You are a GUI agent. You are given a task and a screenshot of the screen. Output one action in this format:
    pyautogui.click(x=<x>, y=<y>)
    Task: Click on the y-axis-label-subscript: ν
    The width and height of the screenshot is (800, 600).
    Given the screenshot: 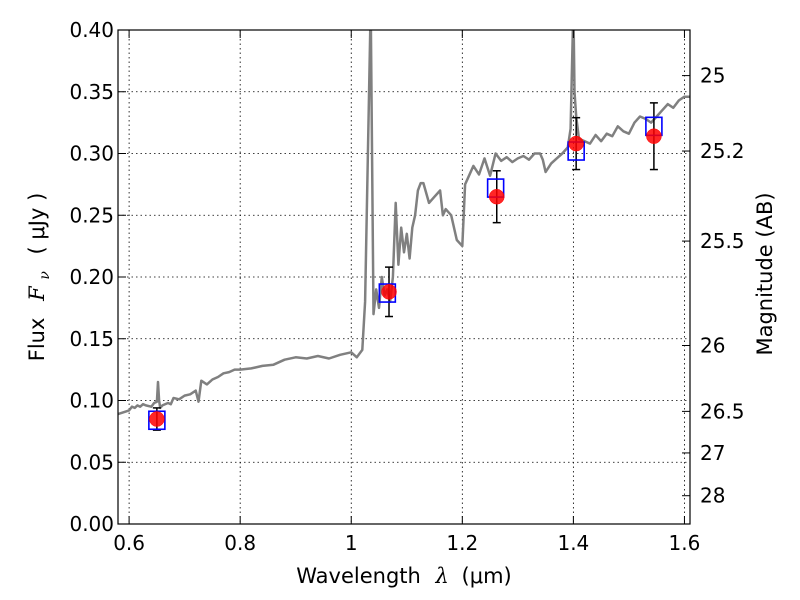 What is the action you would take?
    pyautogui.click(x=45, y=275)
    